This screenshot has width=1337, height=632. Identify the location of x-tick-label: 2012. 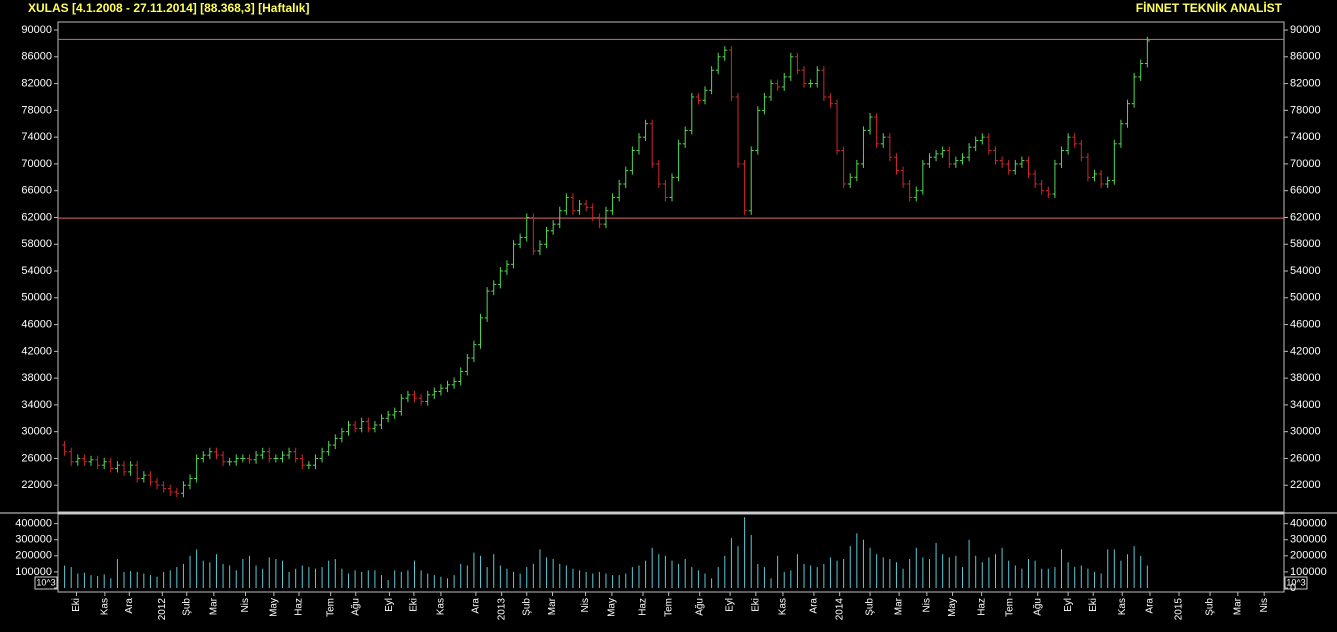
(162, 609).